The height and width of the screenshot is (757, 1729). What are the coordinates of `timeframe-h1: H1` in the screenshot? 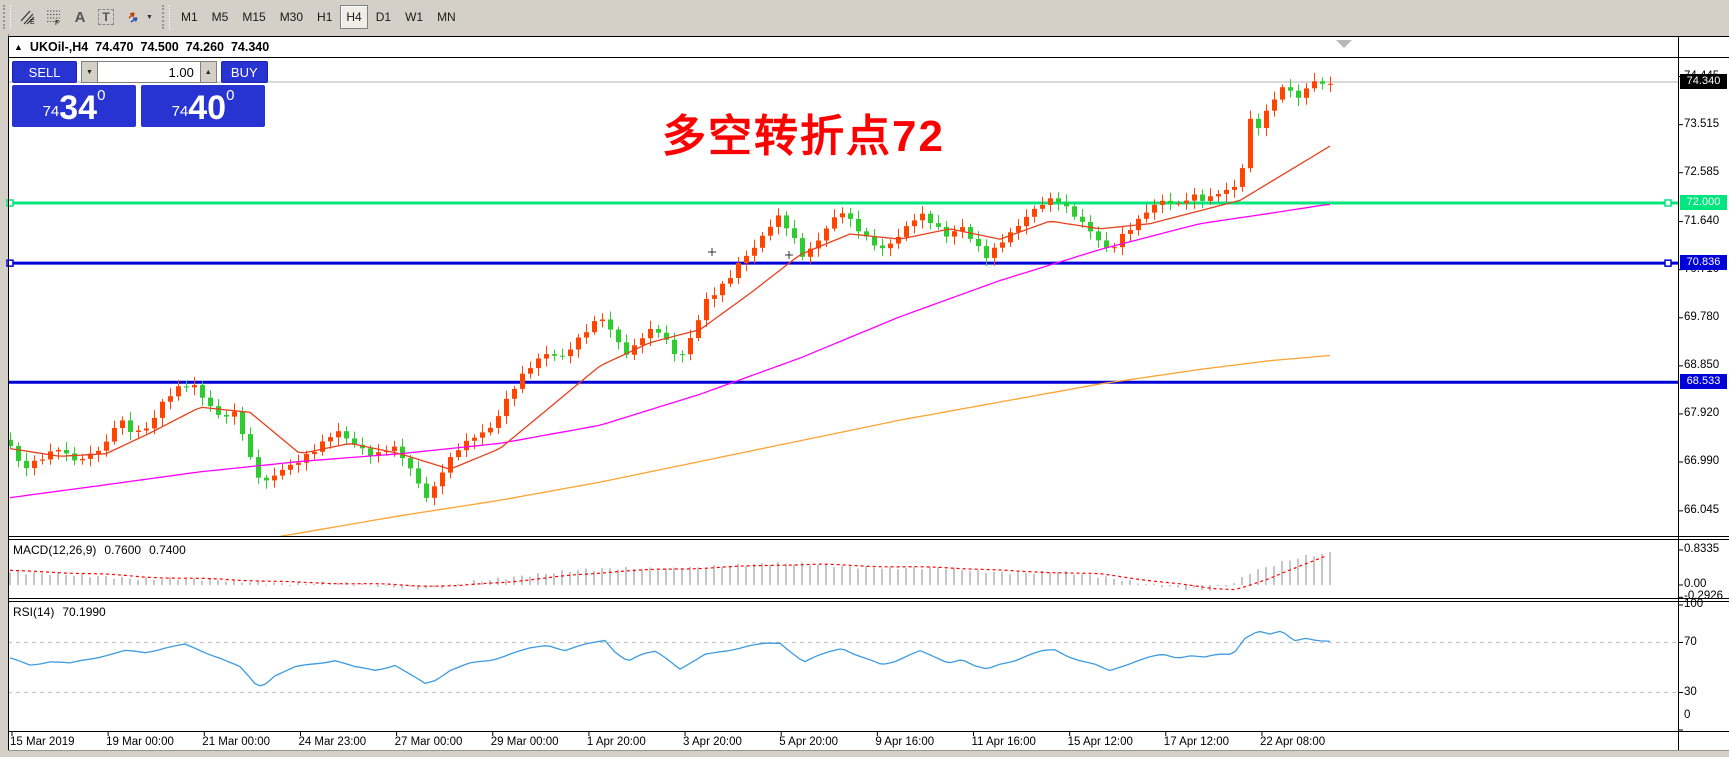 It's located at (325, 17).